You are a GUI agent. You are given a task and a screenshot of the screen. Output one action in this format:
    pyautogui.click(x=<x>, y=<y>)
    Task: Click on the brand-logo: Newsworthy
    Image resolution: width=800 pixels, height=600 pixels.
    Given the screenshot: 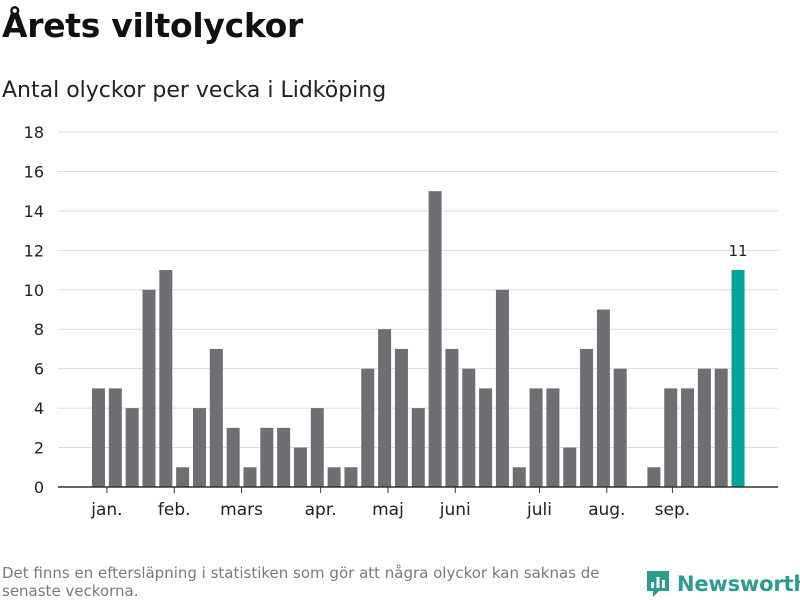 What is the action you would take?
    pyautogui.click(x=722, y=584)
    